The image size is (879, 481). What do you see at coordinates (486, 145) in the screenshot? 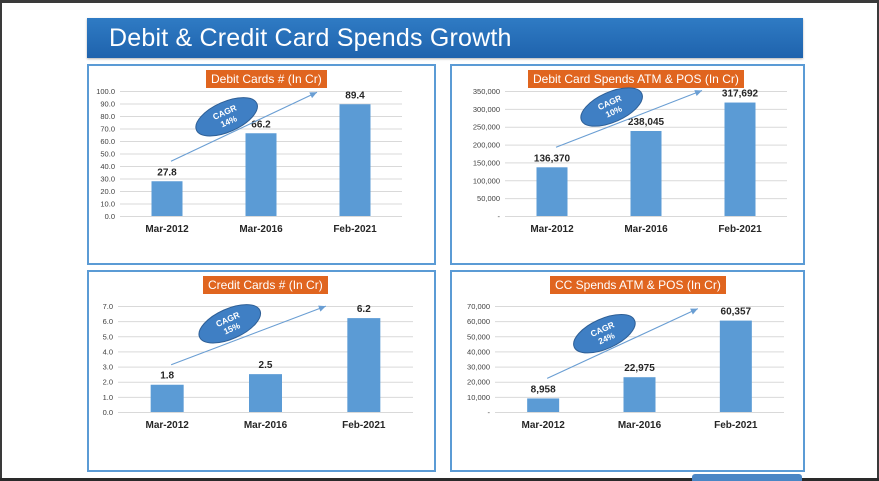
I see `y-tick-label: 200,000` at bounding box center [486, 145].